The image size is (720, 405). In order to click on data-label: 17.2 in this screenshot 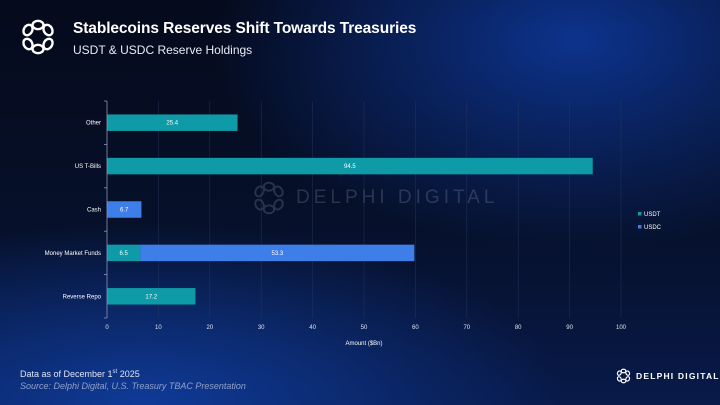, I will do `click(151, 297)`.